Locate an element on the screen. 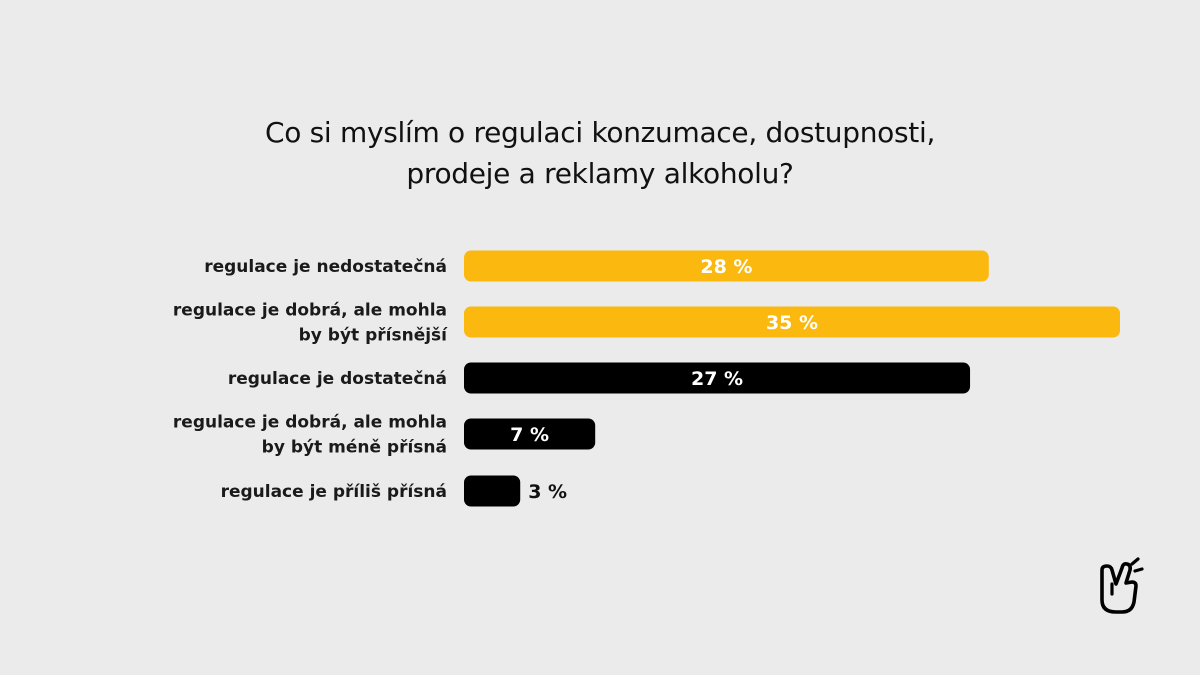 This screenshot has width=1200, height=675. category-label: regulace je dostatečná is located at coordinates (337, 379).